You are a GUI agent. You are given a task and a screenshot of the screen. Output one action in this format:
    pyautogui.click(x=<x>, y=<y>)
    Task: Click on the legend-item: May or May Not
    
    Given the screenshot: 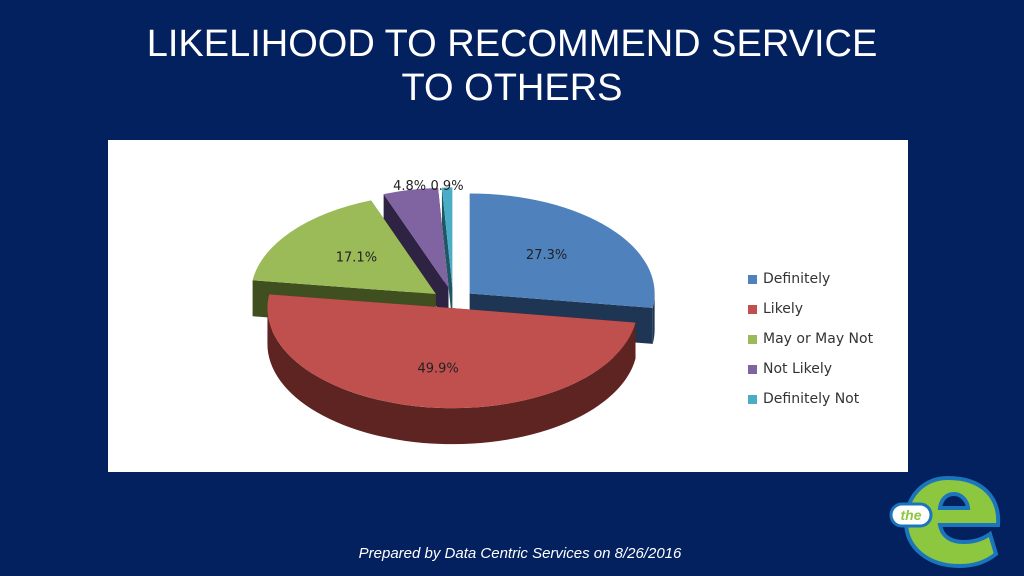 What is the action you would take?
    pyautogui.click(x=810, y=339)
    